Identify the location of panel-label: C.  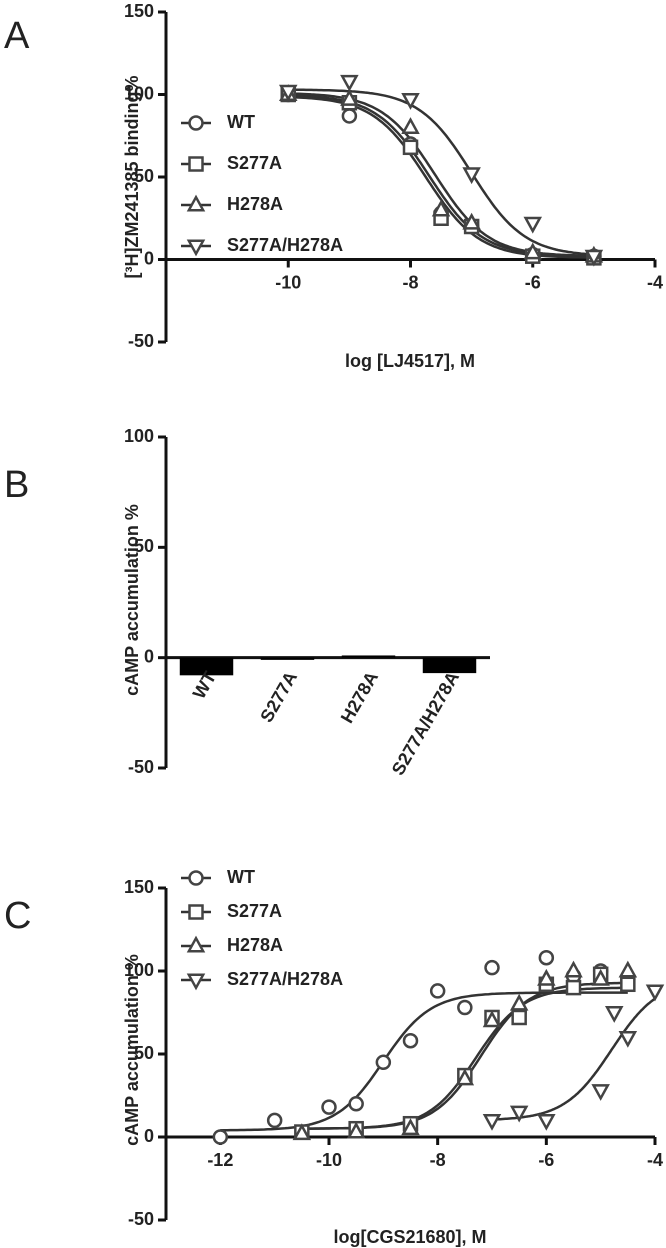
(17, 916).